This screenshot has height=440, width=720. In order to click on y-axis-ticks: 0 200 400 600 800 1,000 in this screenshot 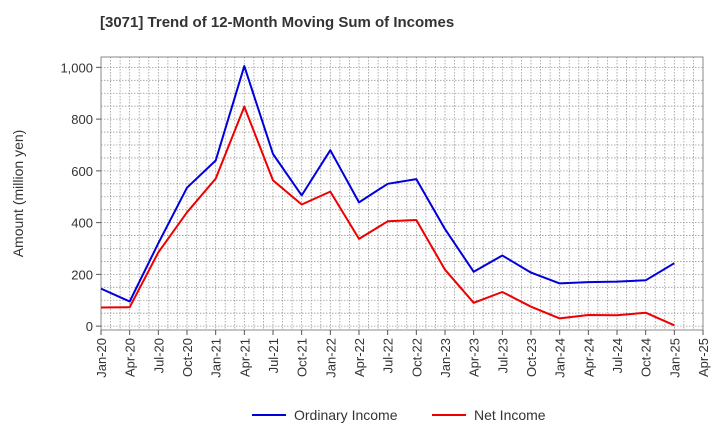, I will do `click(80, 197)`.